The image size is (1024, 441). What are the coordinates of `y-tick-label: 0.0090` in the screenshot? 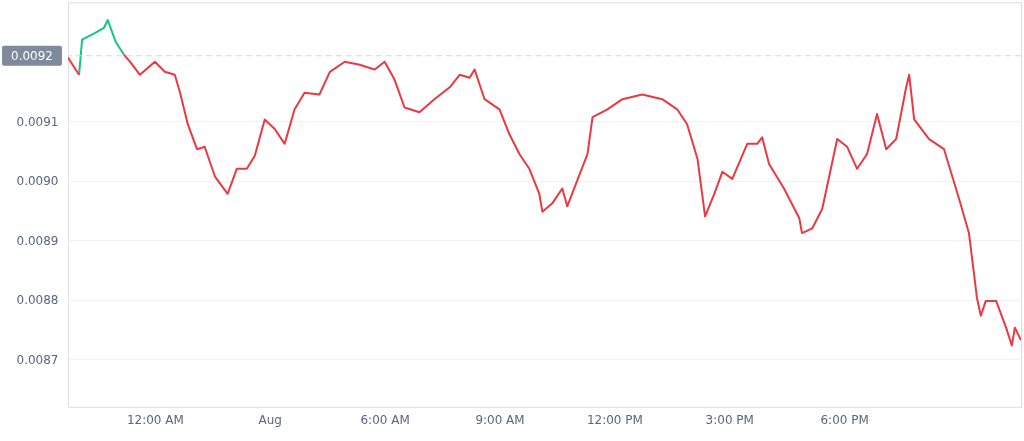 It's located at (37, 181).